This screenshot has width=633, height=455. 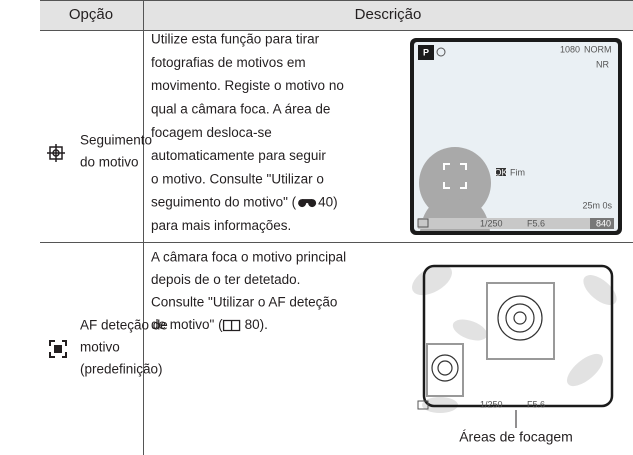 What do you see at coordinates (602, 64) in the screenshot?
I see `screen-text: NR` at bounding box center [602, 64].